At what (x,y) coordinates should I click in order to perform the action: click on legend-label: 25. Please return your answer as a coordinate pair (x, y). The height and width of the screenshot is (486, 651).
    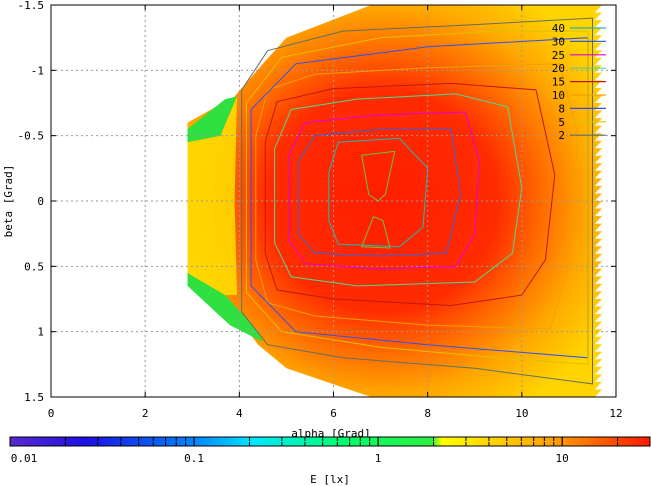
    Looking at the image, I should click on (558, 55).